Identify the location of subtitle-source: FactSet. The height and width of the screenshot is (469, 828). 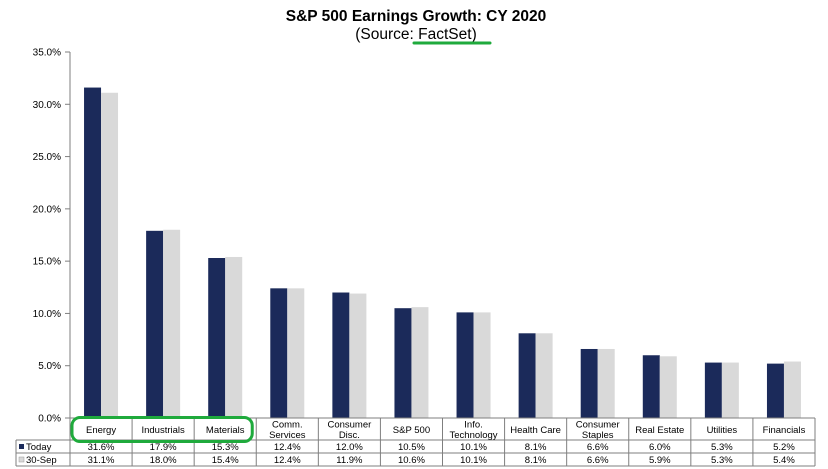
(445, 34).